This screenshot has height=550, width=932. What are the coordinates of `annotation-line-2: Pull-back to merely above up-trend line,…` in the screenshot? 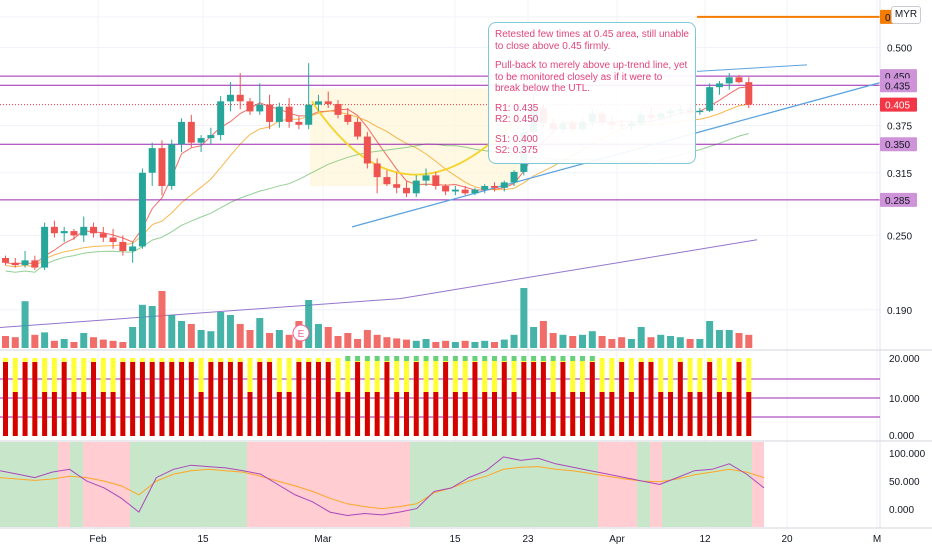 It's located at (591, 77).